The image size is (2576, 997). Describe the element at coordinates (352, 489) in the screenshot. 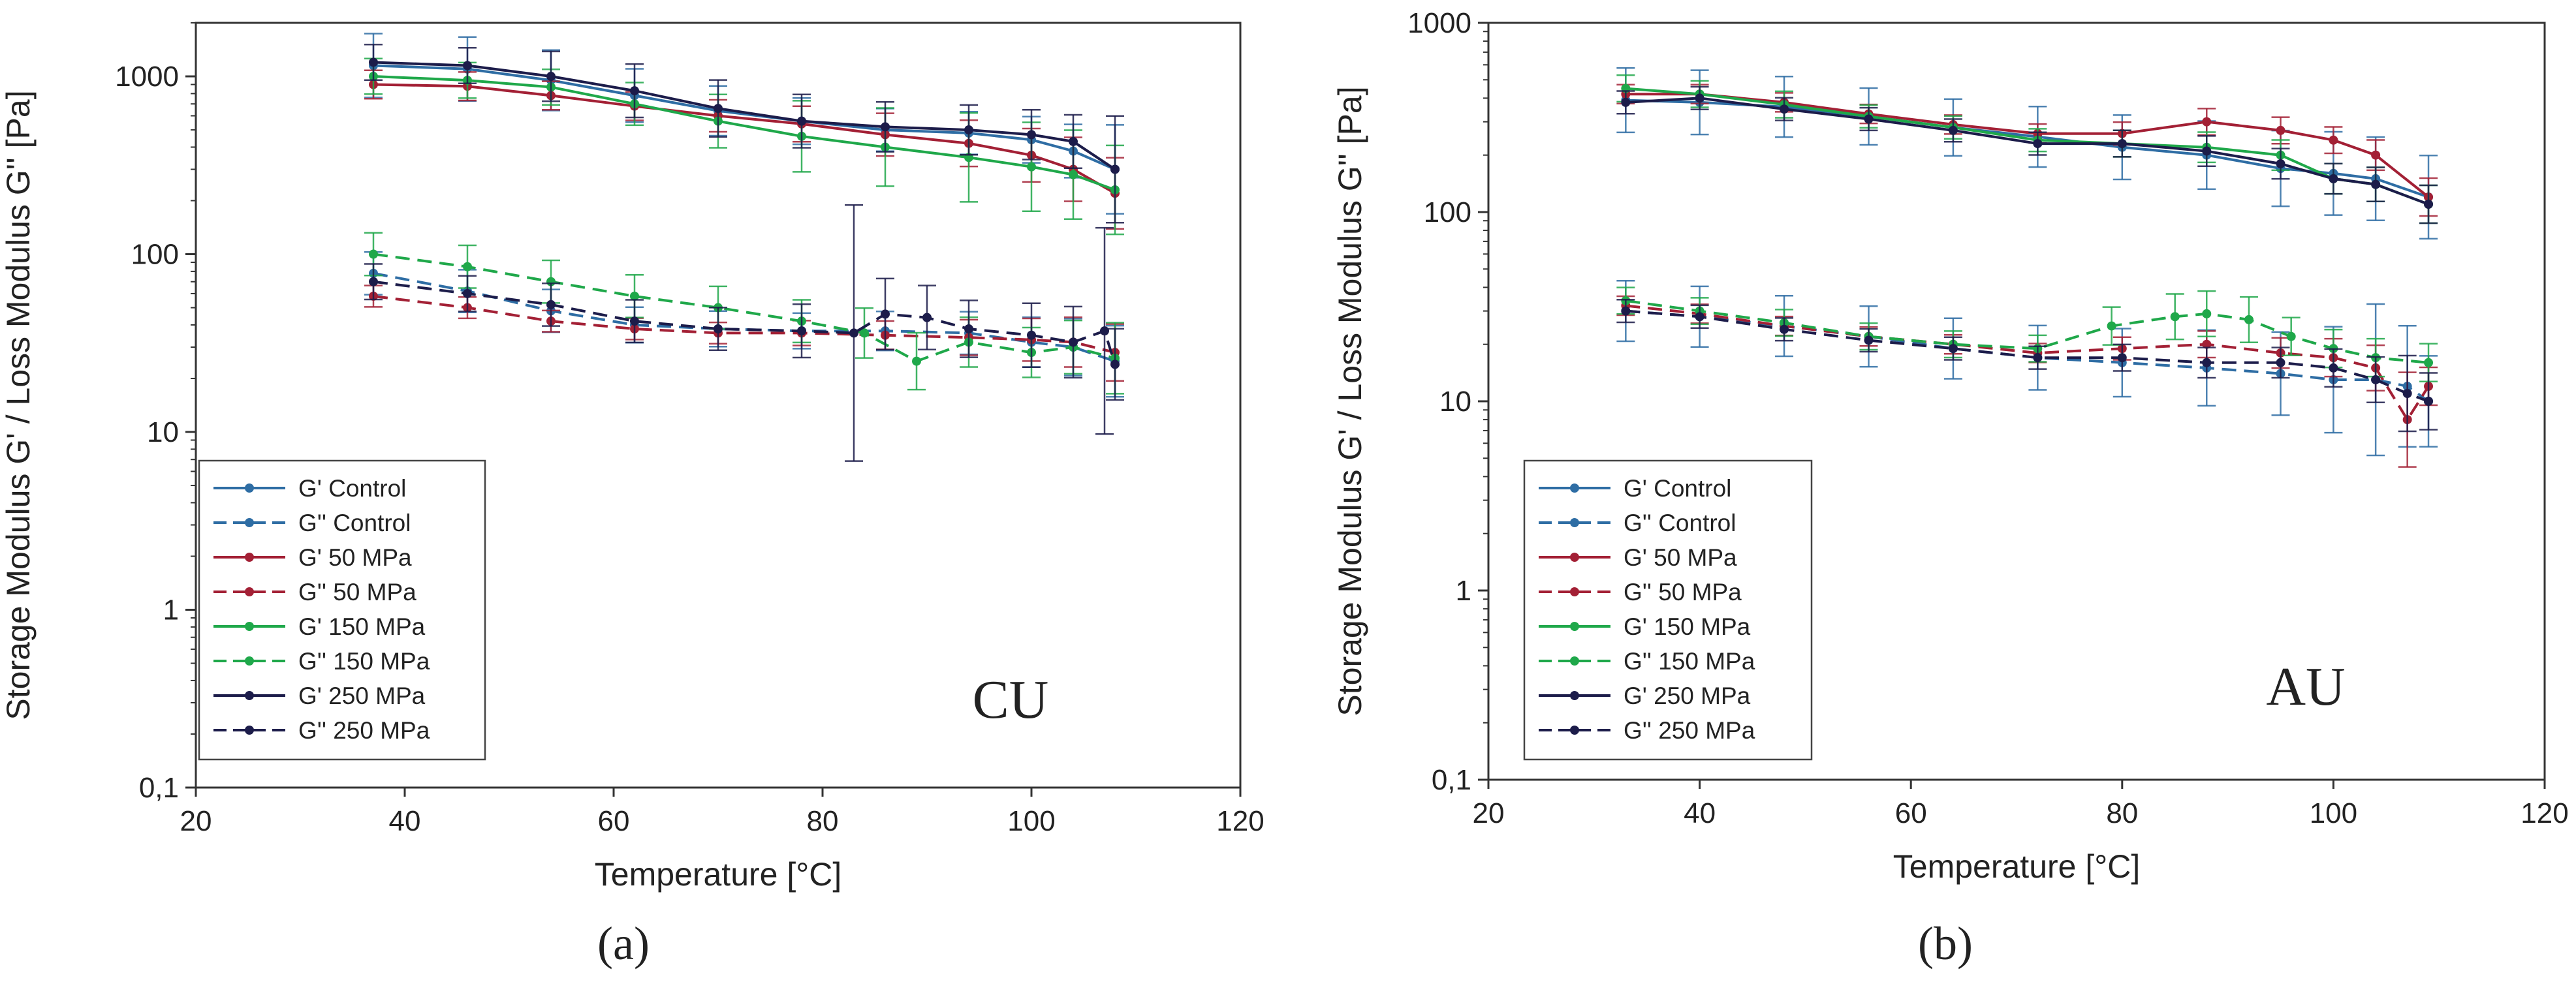

I see `legend-entry: G' Control` at that location.